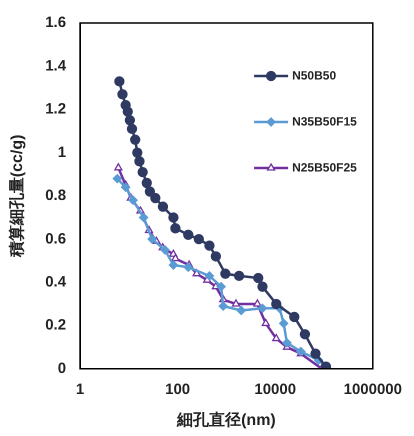  I want to click on y-tick-label: 1.6, so click(55, 23).